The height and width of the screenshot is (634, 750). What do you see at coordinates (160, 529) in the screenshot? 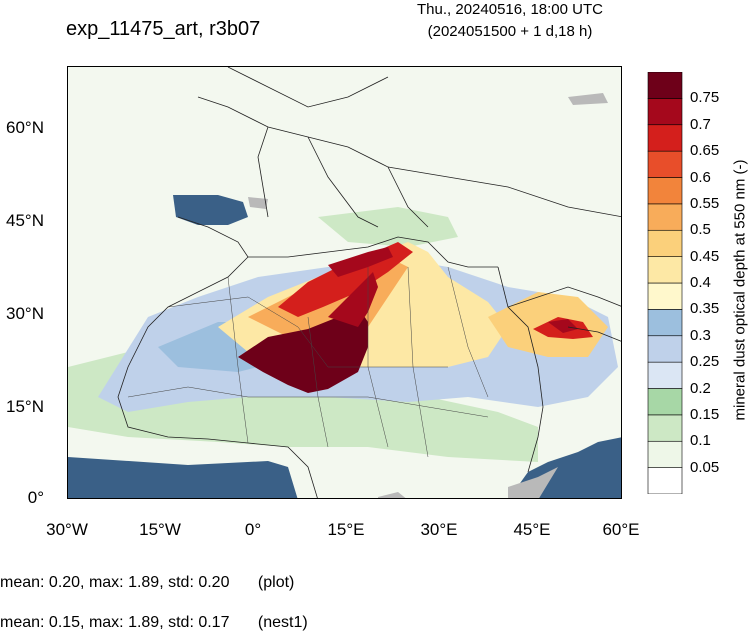
I see `lon-label-15w: 15°W` at bounding box center [160, 529].